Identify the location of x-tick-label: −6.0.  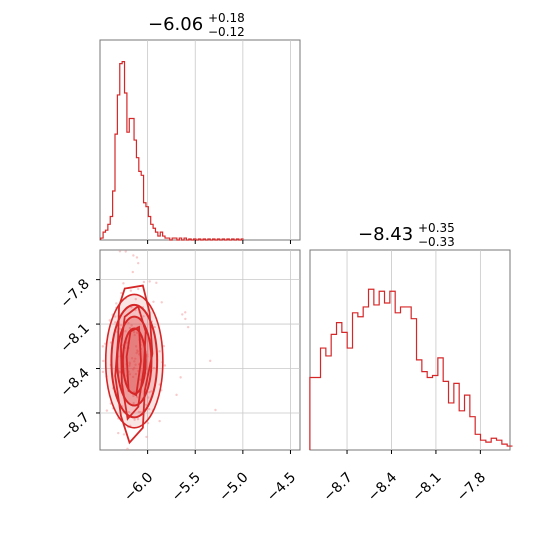
(138, 487).